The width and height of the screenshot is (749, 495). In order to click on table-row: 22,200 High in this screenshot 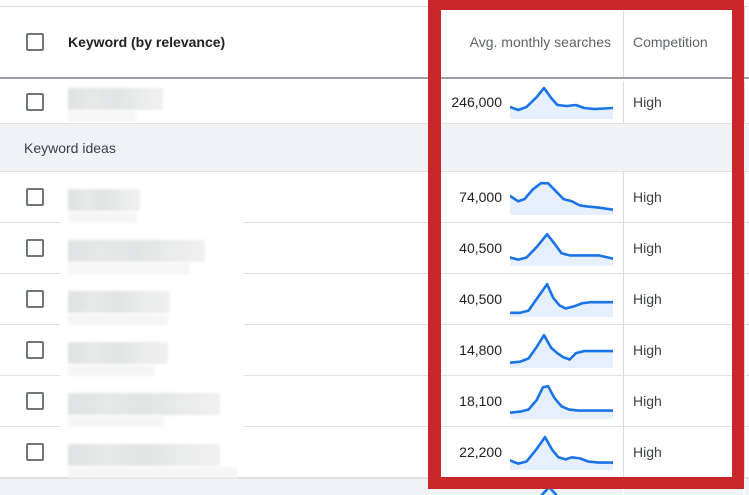, I will do `click(374, 452)`.